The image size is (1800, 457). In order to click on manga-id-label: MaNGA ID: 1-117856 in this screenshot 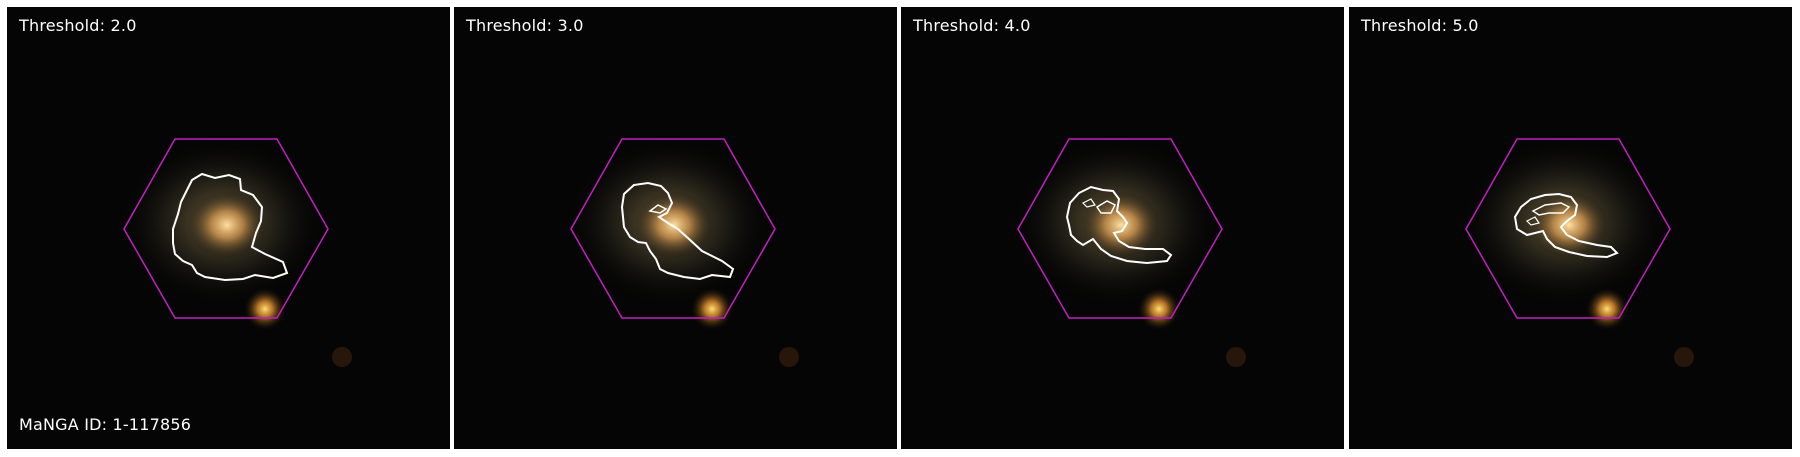, I will do `click(105, 424)`.